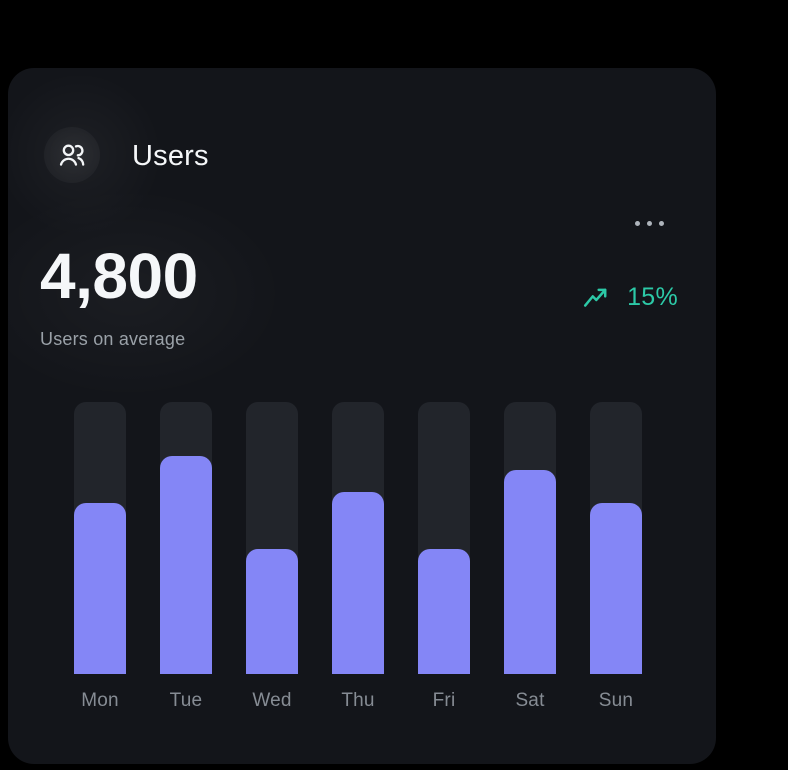  Describe the element at coordinates (444, 700) in the screenshot. I see `bar-label: Fri` at that location.